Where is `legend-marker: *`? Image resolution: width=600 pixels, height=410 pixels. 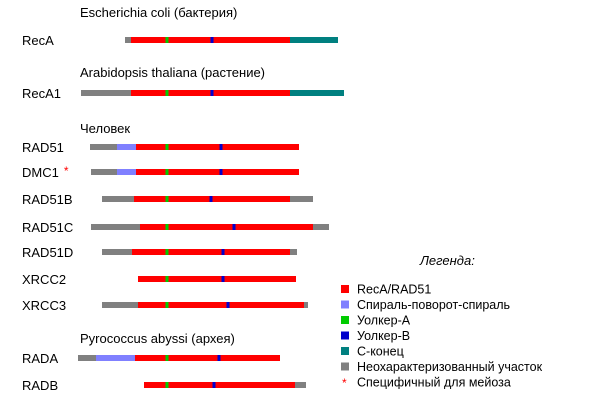
legend-marker: * is located at coordinates (344, 383).